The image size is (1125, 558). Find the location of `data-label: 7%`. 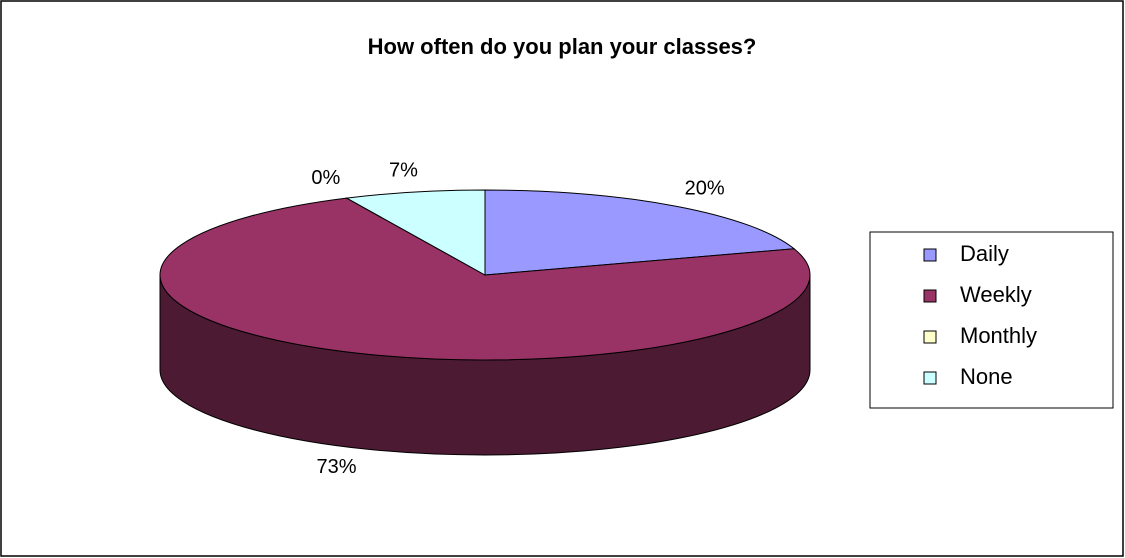

data-label: 7% is located at coordinates (403, 171).